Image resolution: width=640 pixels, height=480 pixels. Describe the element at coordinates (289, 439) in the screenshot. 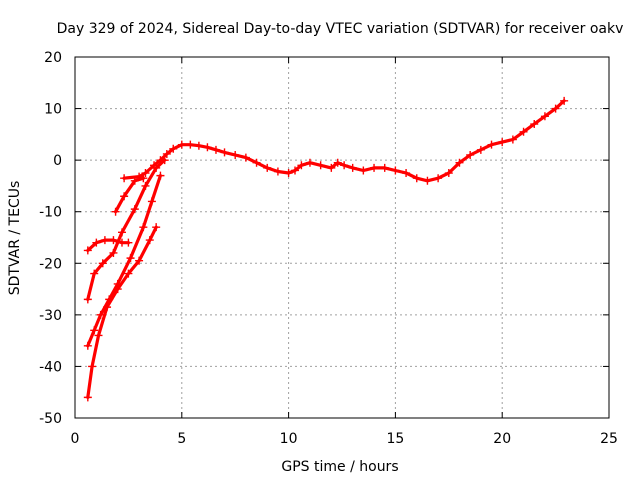

I see `x-tick-label: 10` at that location.